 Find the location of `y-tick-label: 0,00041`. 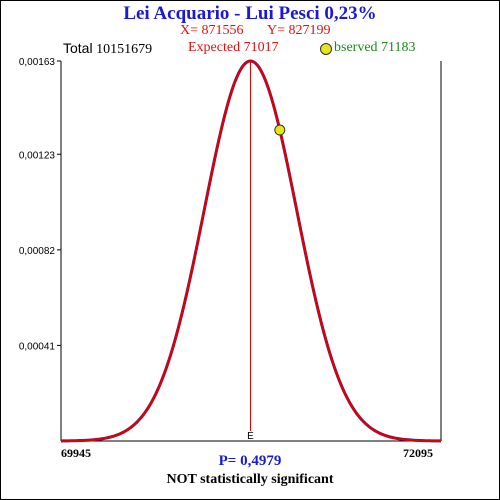

y-tick-label: 0,00041 is located at coordinates (37, 346).